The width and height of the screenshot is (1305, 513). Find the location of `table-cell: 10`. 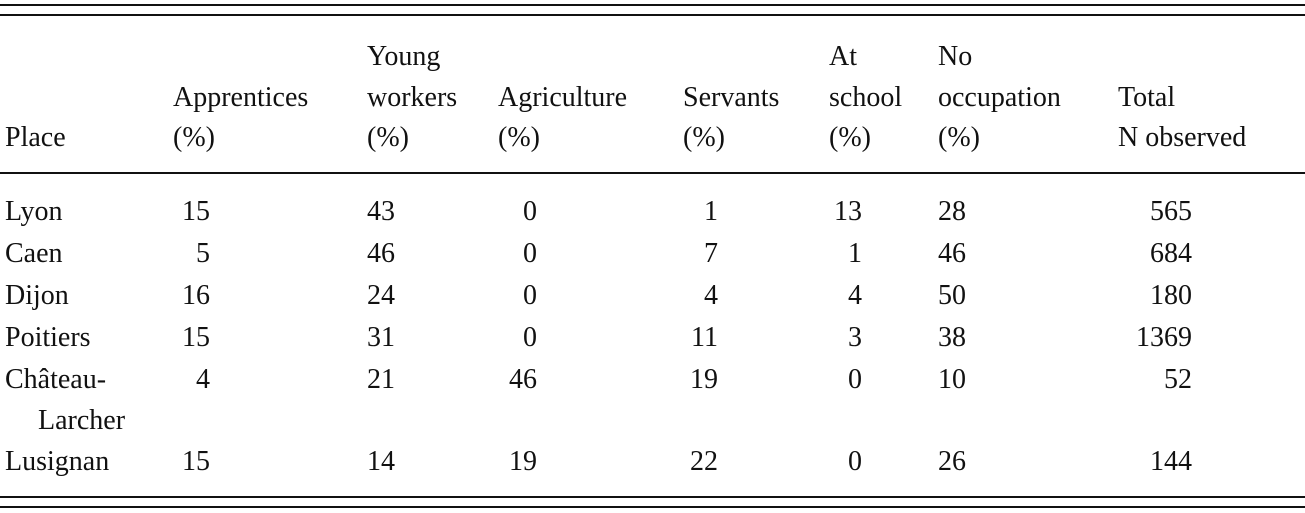

table-cell: 10 is located at coordinates (952, 379).